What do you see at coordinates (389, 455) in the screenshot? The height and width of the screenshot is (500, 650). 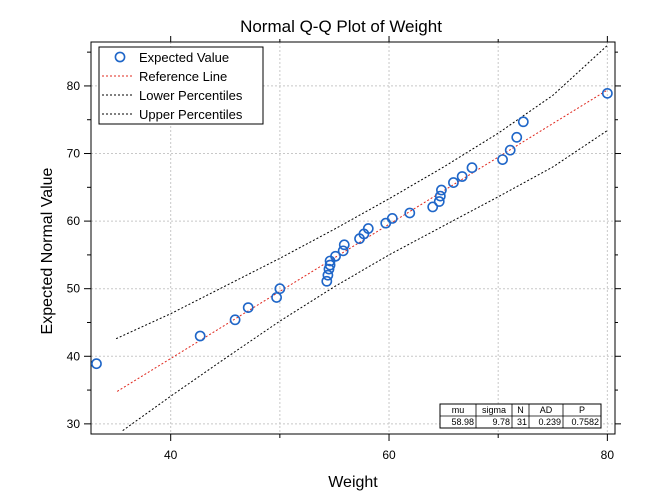 I see `x-tick-label: 60` at bounding box center [389, 455].